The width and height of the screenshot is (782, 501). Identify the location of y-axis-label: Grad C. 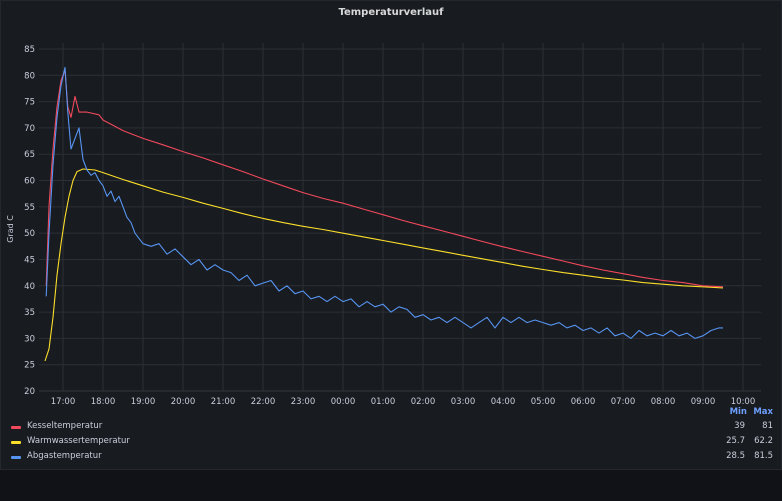
(10, 229).